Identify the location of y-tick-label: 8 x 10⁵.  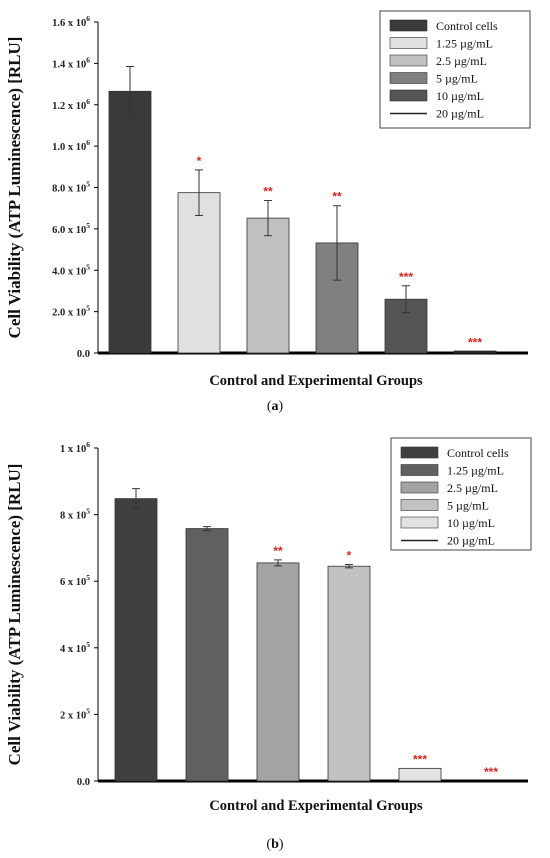
(75, 514).